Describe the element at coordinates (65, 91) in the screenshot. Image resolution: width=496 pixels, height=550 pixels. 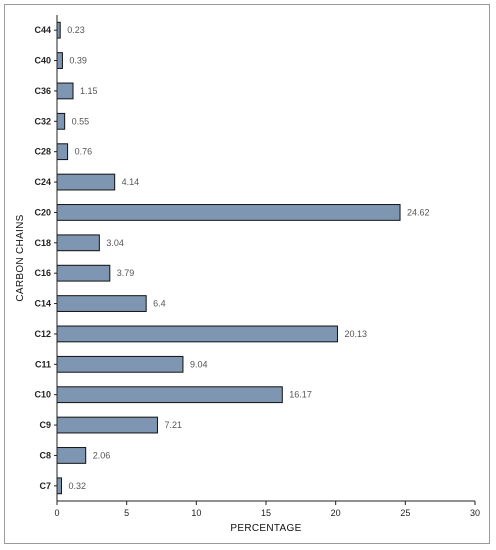
I see `bar-c36` at that location.